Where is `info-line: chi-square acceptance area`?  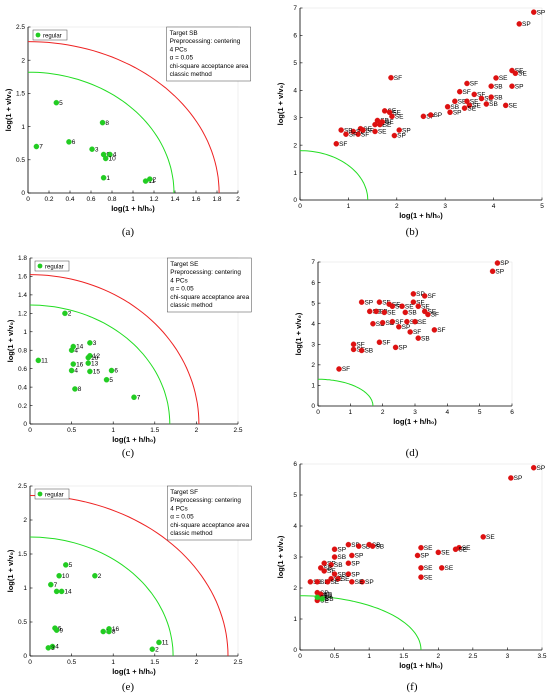 info-line: chi-square acceptance area is located at coordinates (209, 297).